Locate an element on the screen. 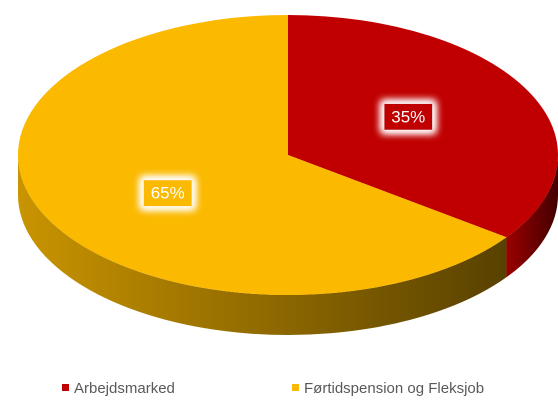 Image resolution: width=558 pixels, height=403 pixels. data-label-group: 65% is located at coordinates (167, 193).